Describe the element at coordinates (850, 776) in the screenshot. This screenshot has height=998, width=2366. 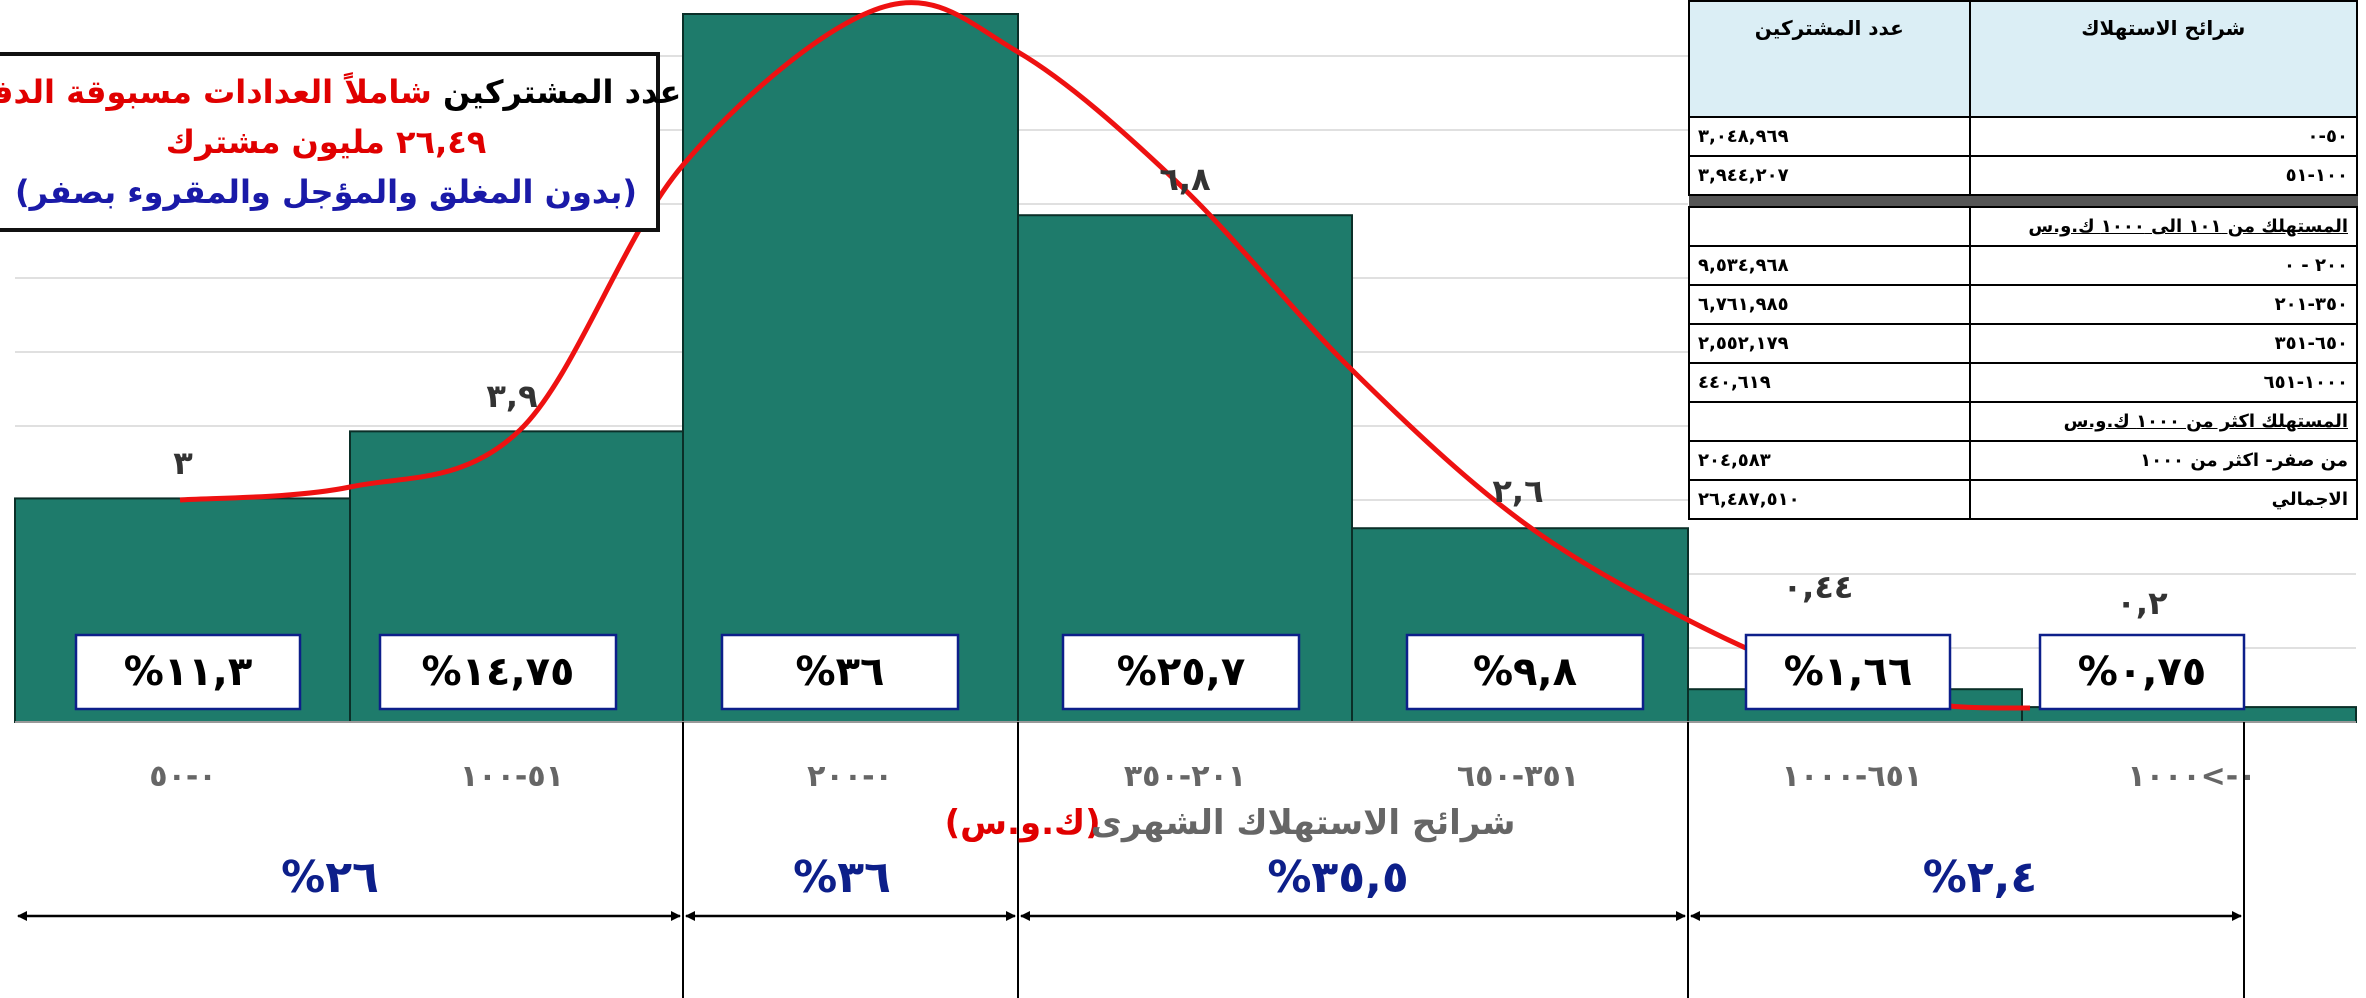
I see `tick-label: ٠-٢٠٠` at that location.